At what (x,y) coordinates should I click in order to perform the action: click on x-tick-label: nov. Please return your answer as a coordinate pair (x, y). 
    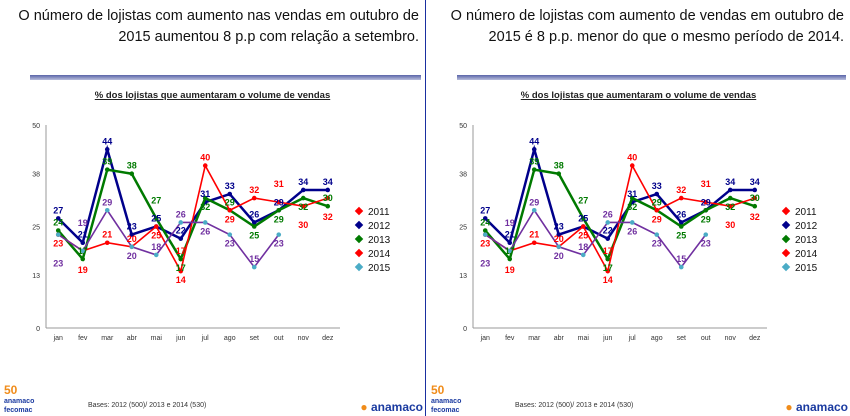
    Looking at the image, I should click on (731, 338).